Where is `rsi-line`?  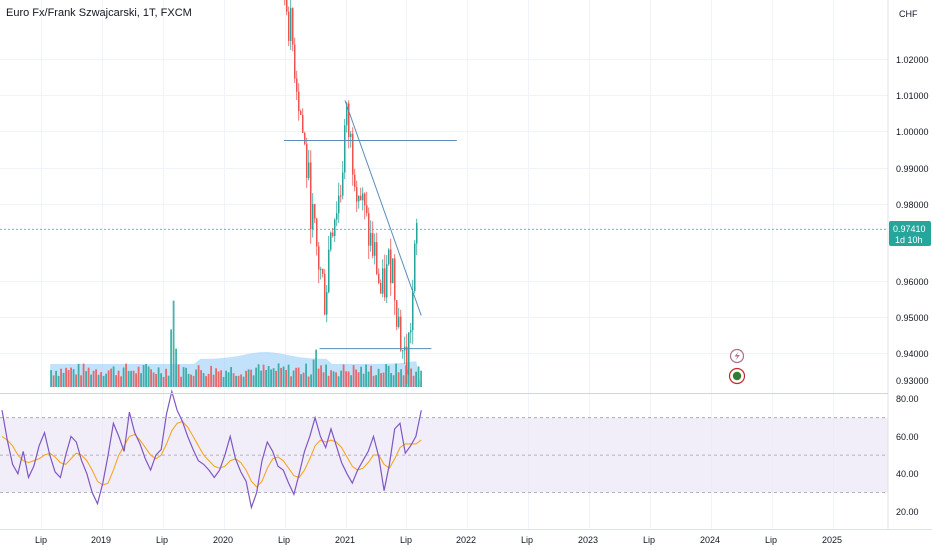
rsi-line is located at coordinates (211, 449).